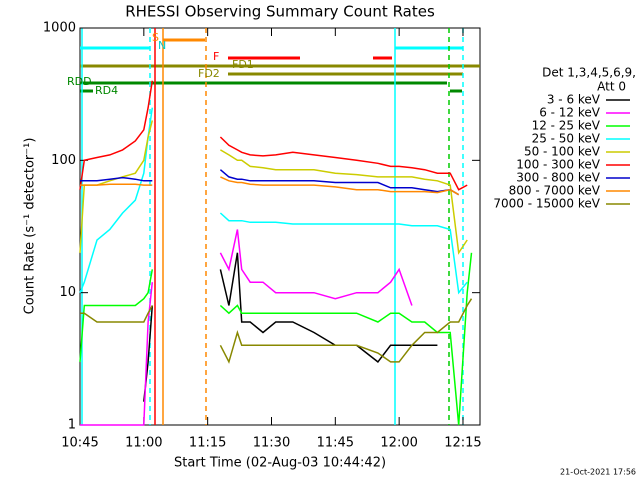 The image size is (640, 480). I want to click on legend-label: 3 - 6 keV, so click(574, 100).